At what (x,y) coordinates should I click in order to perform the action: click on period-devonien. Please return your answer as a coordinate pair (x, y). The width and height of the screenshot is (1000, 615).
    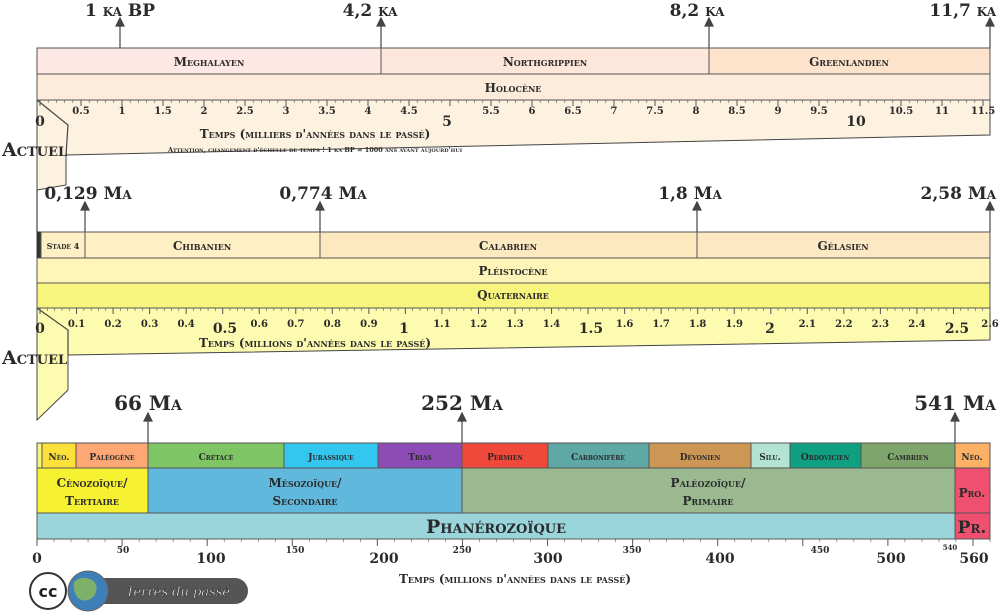
    Looking at the image, I should click on (700, 455).